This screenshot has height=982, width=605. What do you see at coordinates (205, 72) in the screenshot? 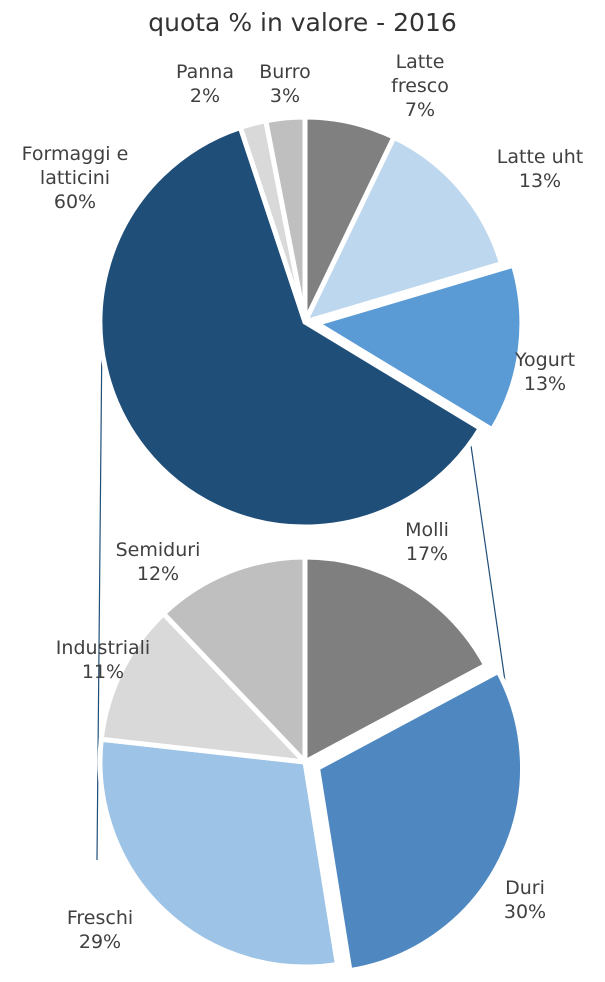
I see `slice-name: Panna` at bounding box center [205, 72].